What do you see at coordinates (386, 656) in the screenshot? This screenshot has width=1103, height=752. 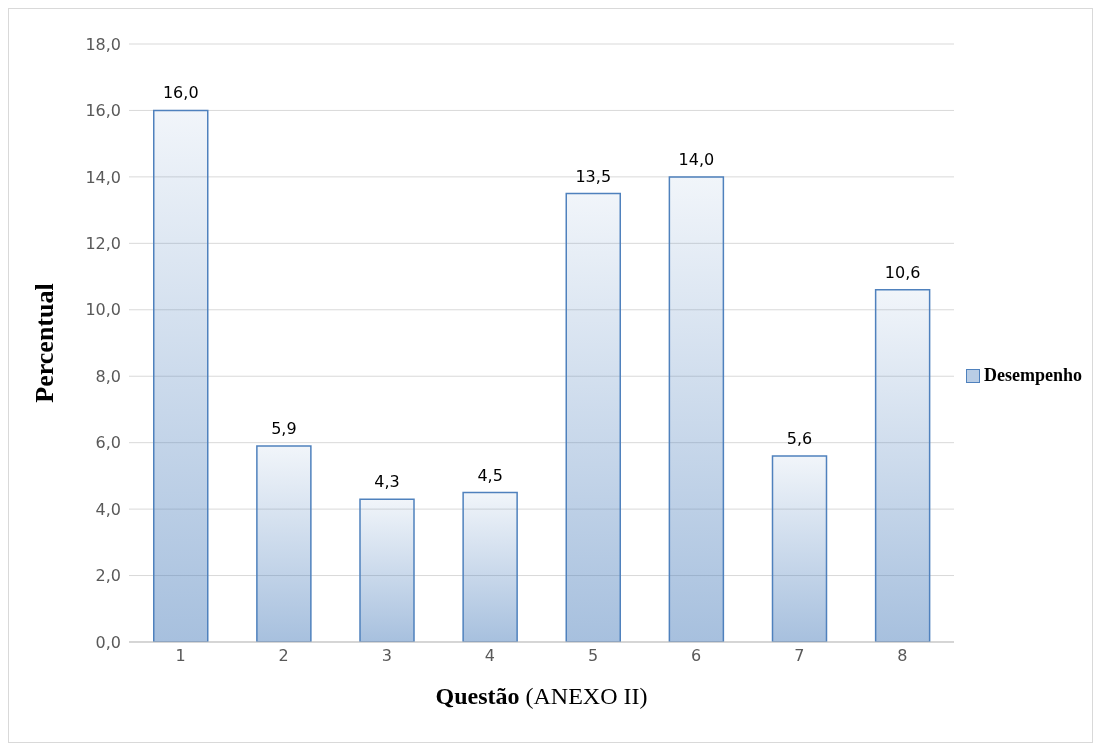 I see `x-tick-label: 3` at bounding box center [386, 656].